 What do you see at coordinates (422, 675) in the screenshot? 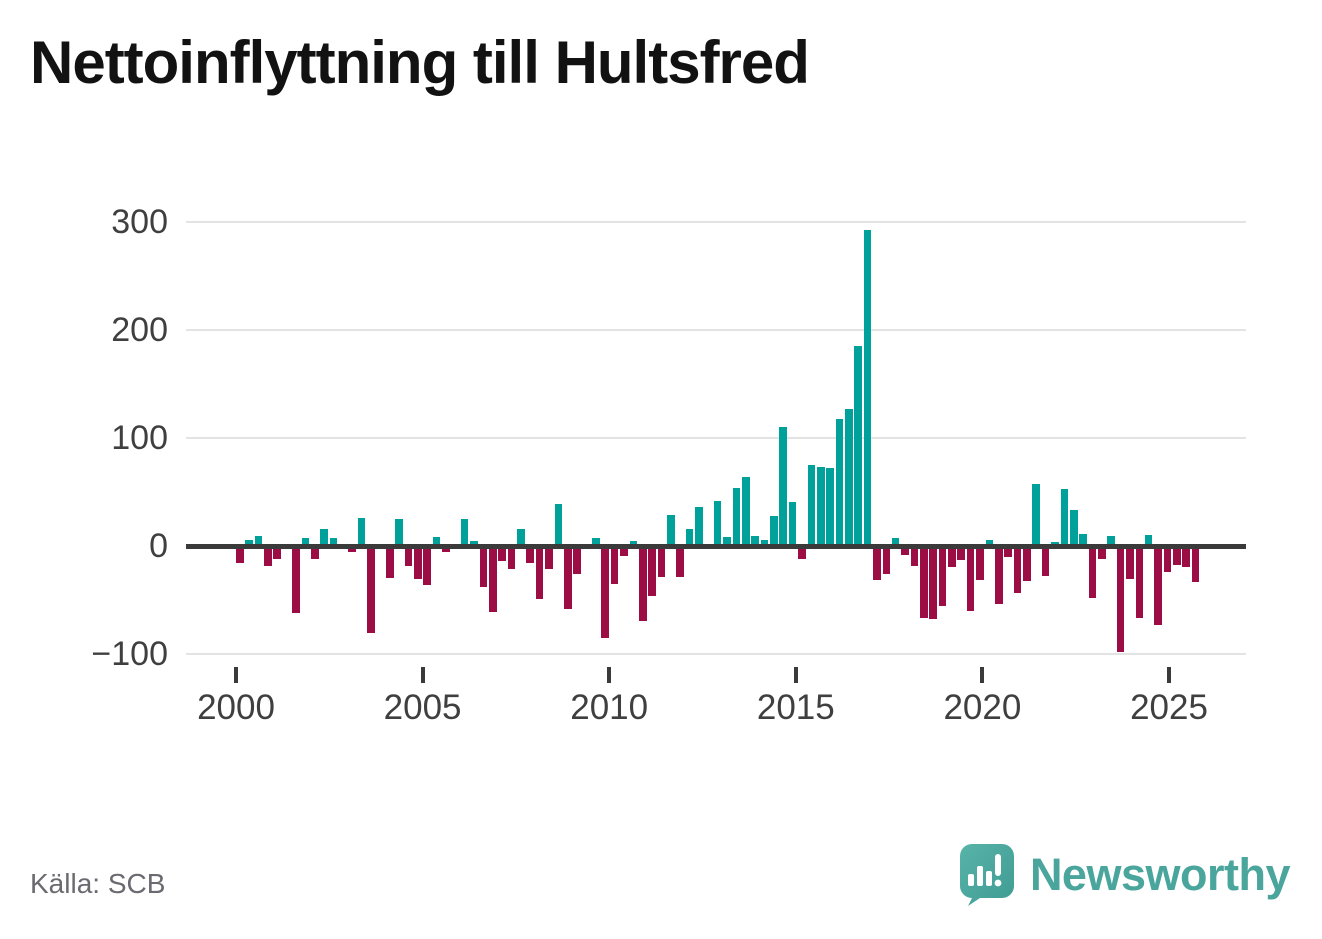
I see `x-axis-tick-2005` at bounding box center [422, 675].